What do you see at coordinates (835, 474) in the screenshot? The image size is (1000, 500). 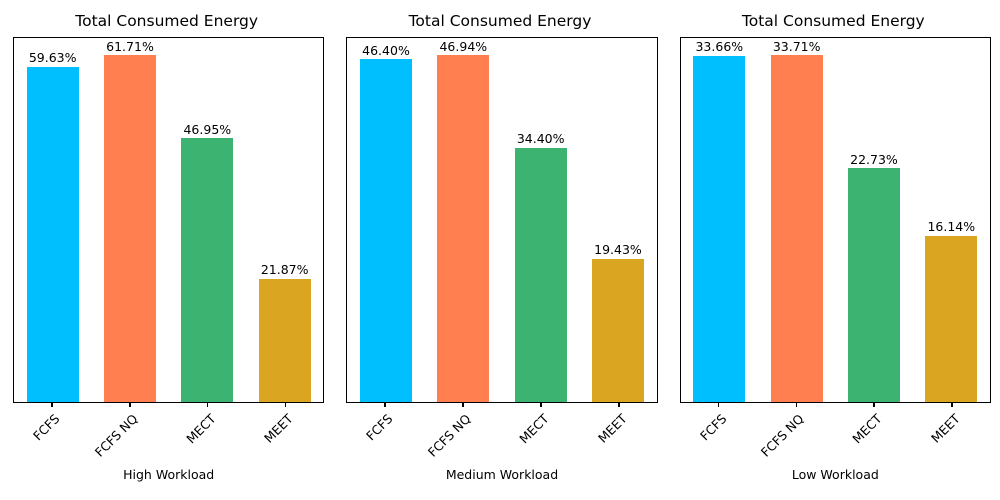 I see `x-axis-label: Low Workload` at bounding box center [835, 474].